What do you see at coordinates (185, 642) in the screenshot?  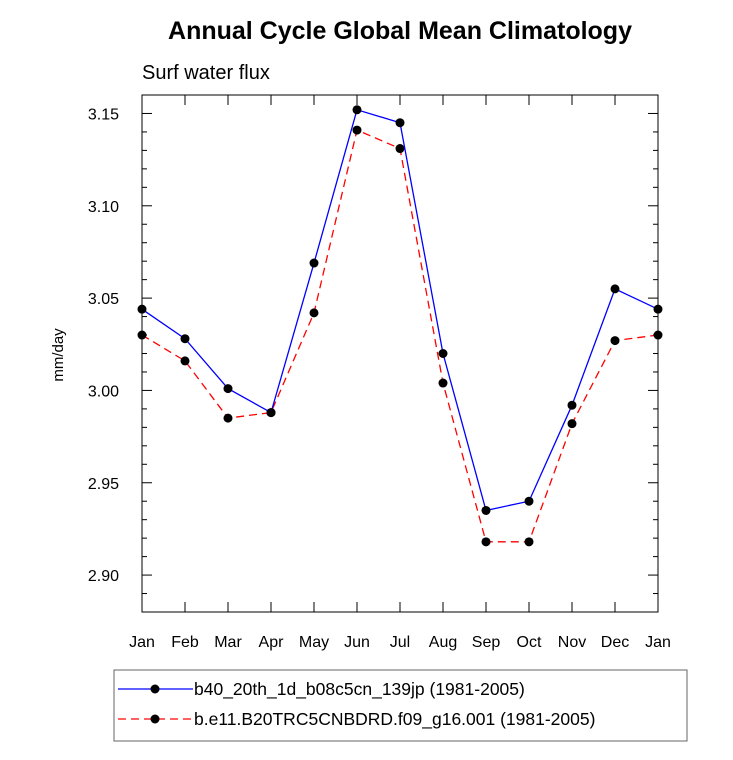 I see `x-tick-label: Feb` at bounding box center [185, 642].